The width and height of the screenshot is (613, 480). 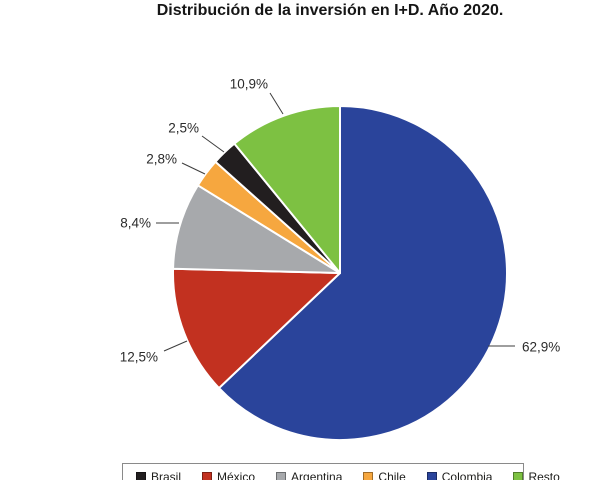 What do you see at coordinates (236, 475) in the screenshot?
I see `legend-label-mexico: México` at bounding box center [236, 475].